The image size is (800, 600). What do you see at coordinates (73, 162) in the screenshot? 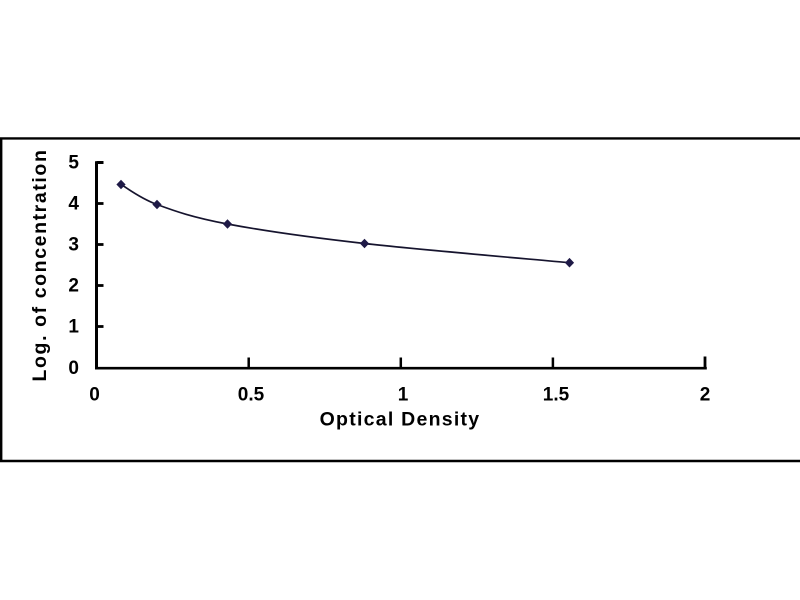
I see `svg-text: 5` at bounding box center [73, 162].